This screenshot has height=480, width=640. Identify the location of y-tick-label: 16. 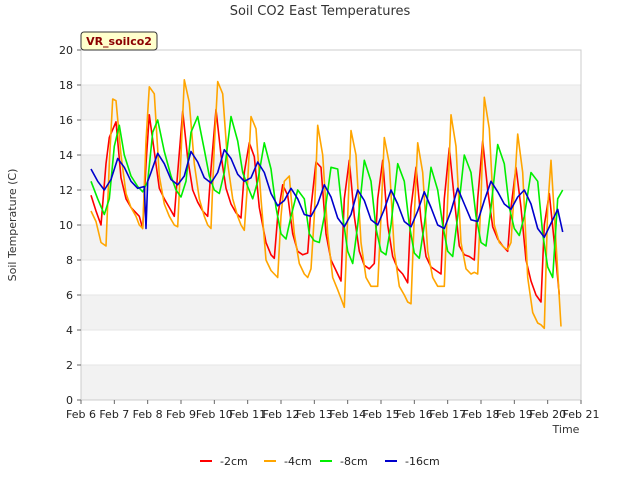
(66, 120).